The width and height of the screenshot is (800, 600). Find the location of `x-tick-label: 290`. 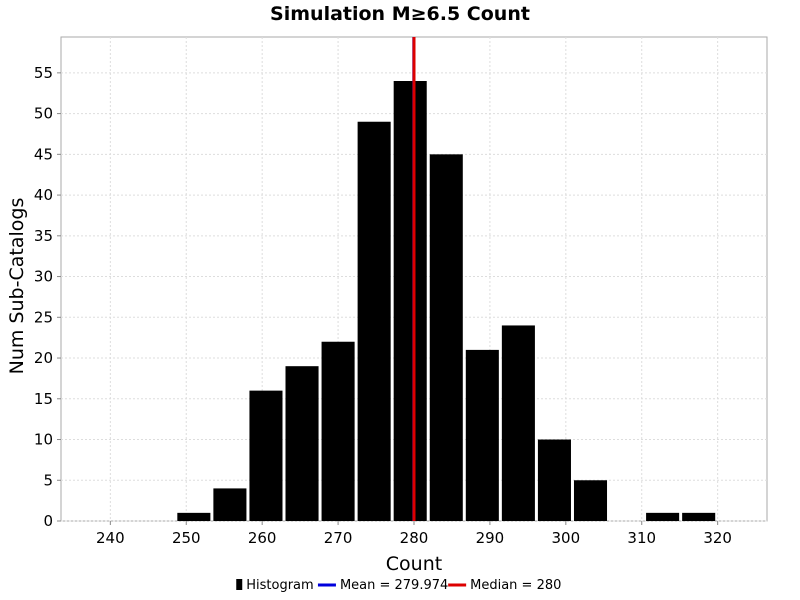

x-tick-label: 290 is located at coordinates (490, 538).